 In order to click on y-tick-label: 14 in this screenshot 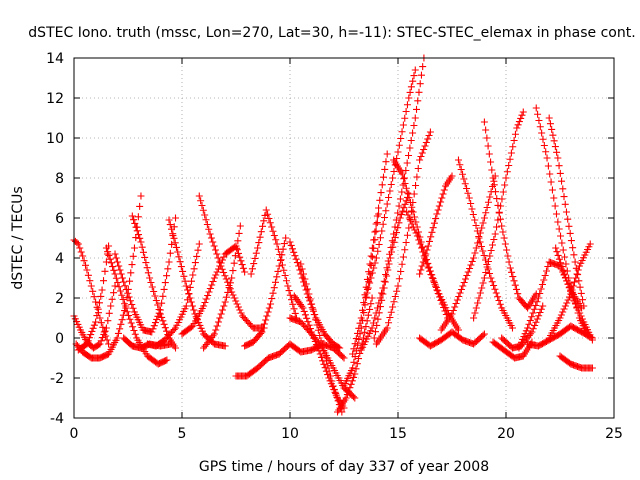, I will do `click(55, 59)`.